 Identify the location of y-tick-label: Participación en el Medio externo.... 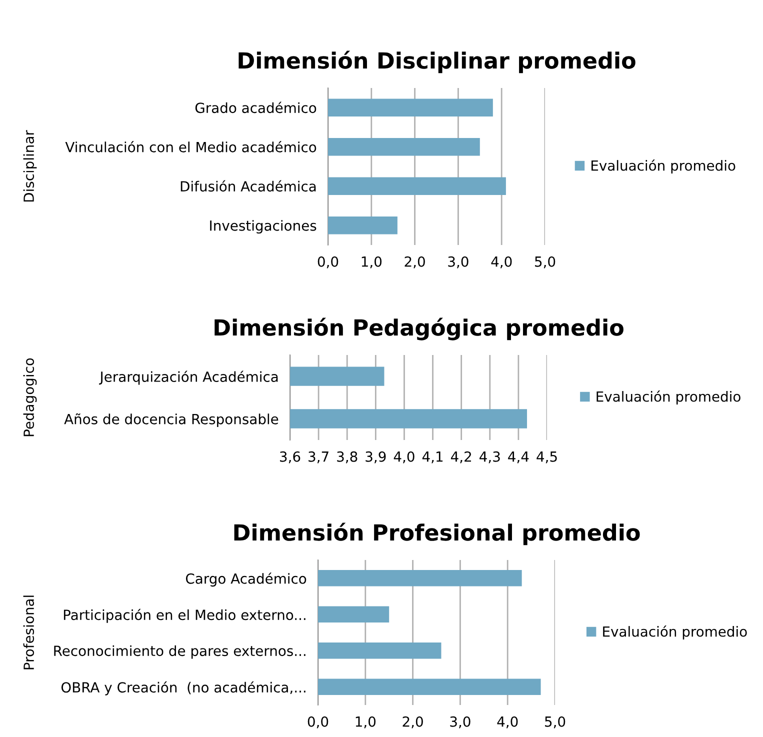
(185, 615).